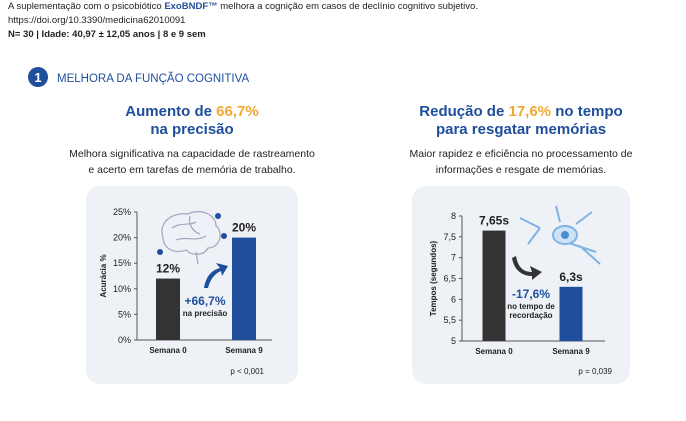  I want to click on description: informações e resgate de memórias., so click(521, 170).